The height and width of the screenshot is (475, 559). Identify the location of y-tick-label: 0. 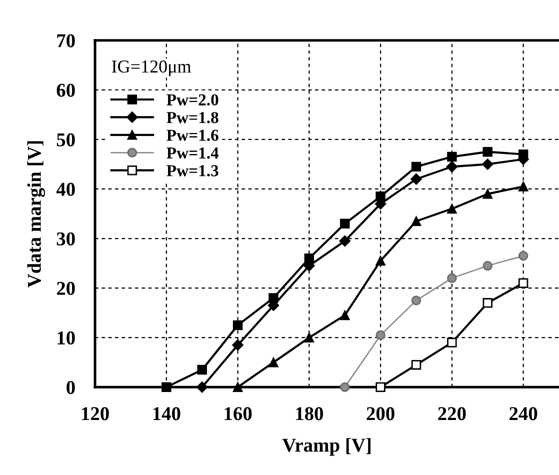
(70, 387).